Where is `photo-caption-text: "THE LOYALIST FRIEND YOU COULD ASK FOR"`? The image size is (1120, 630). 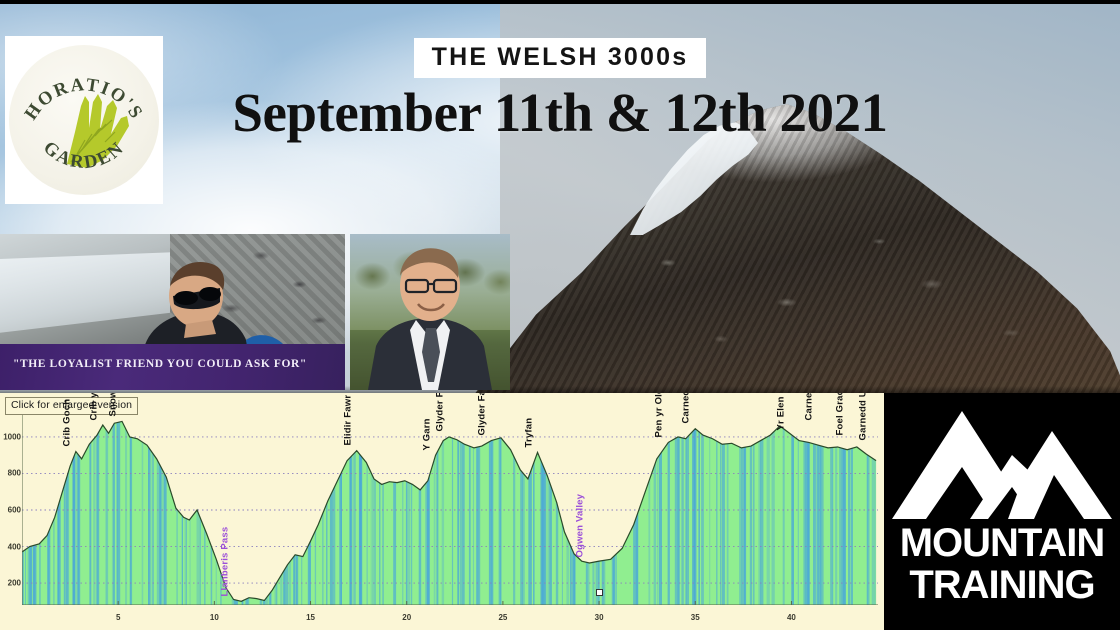
photo-caption-text: "THE LOYALIST FRIEND YOU COULD ASK FOR" is located at coordinates (160, 364).